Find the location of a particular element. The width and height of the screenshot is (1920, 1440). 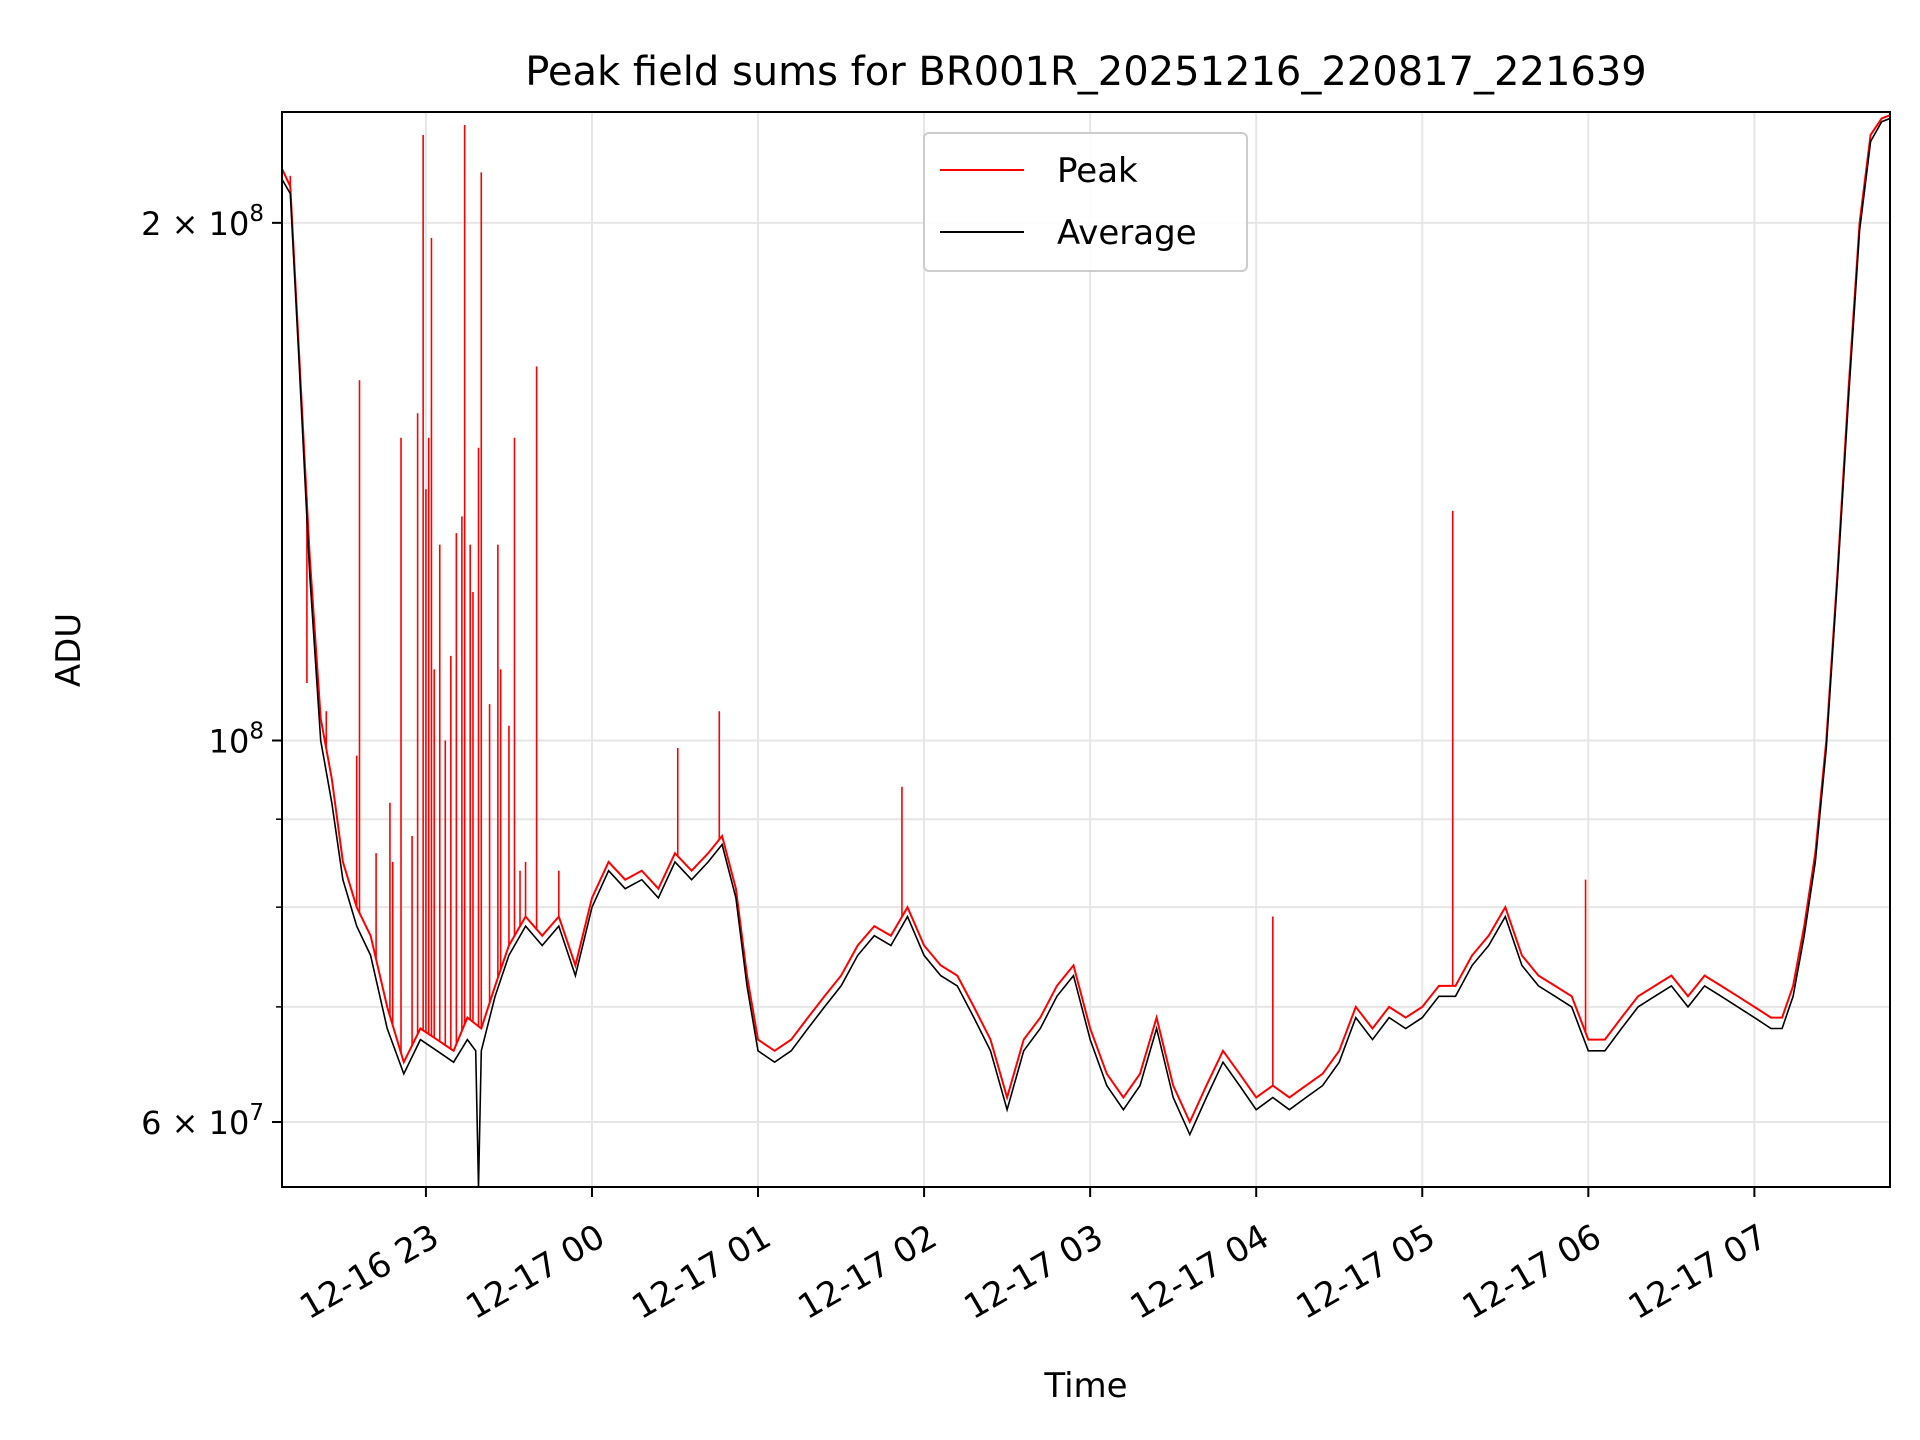

x-tick-label: 12-17 07 is located at coordinates (1698, 1272).